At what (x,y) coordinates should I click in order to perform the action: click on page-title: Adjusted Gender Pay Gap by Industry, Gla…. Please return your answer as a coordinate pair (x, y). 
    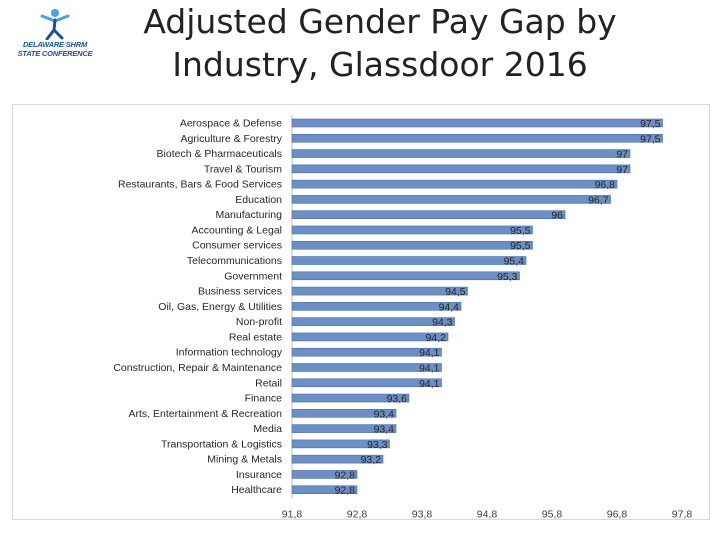
    Looking at the image, I should click on (380, 43).